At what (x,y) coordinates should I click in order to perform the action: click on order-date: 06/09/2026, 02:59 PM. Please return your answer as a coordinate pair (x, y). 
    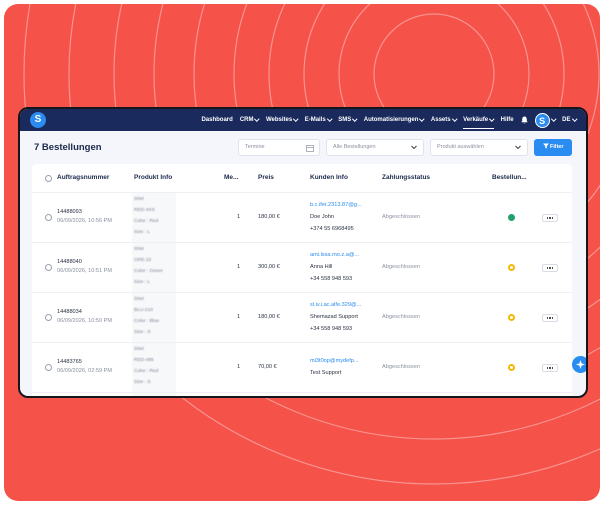
    Looking at the image, I should click on (85, 371).